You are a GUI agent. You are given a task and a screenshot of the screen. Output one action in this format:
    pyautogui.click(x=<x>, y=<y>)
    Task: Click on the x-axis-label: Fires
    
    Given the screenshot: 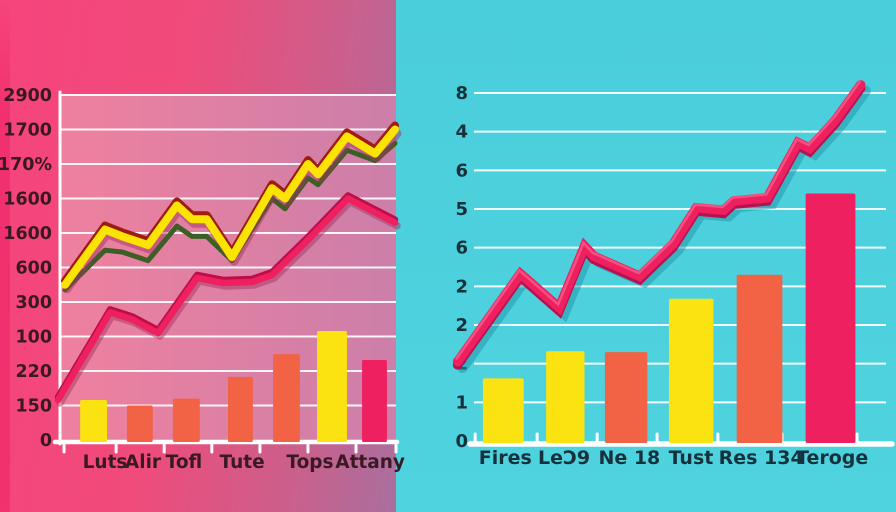 What is the action you would take?
    pyautogui.click(x=505, y=458)
    